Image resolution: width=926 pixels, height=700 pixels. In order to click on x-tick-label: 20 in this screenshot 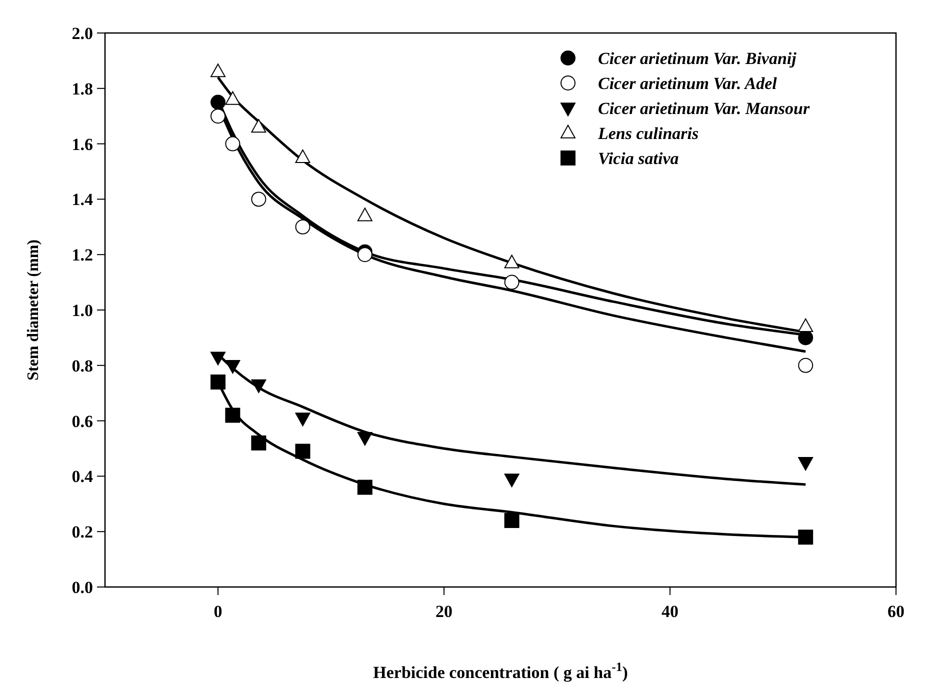, I will do `click(444, 611)`.